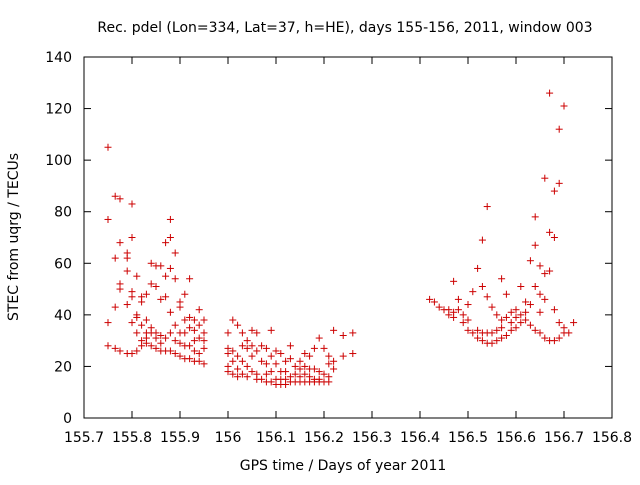  I want to click on x-tick-label: 155.9, so click(180, 438).